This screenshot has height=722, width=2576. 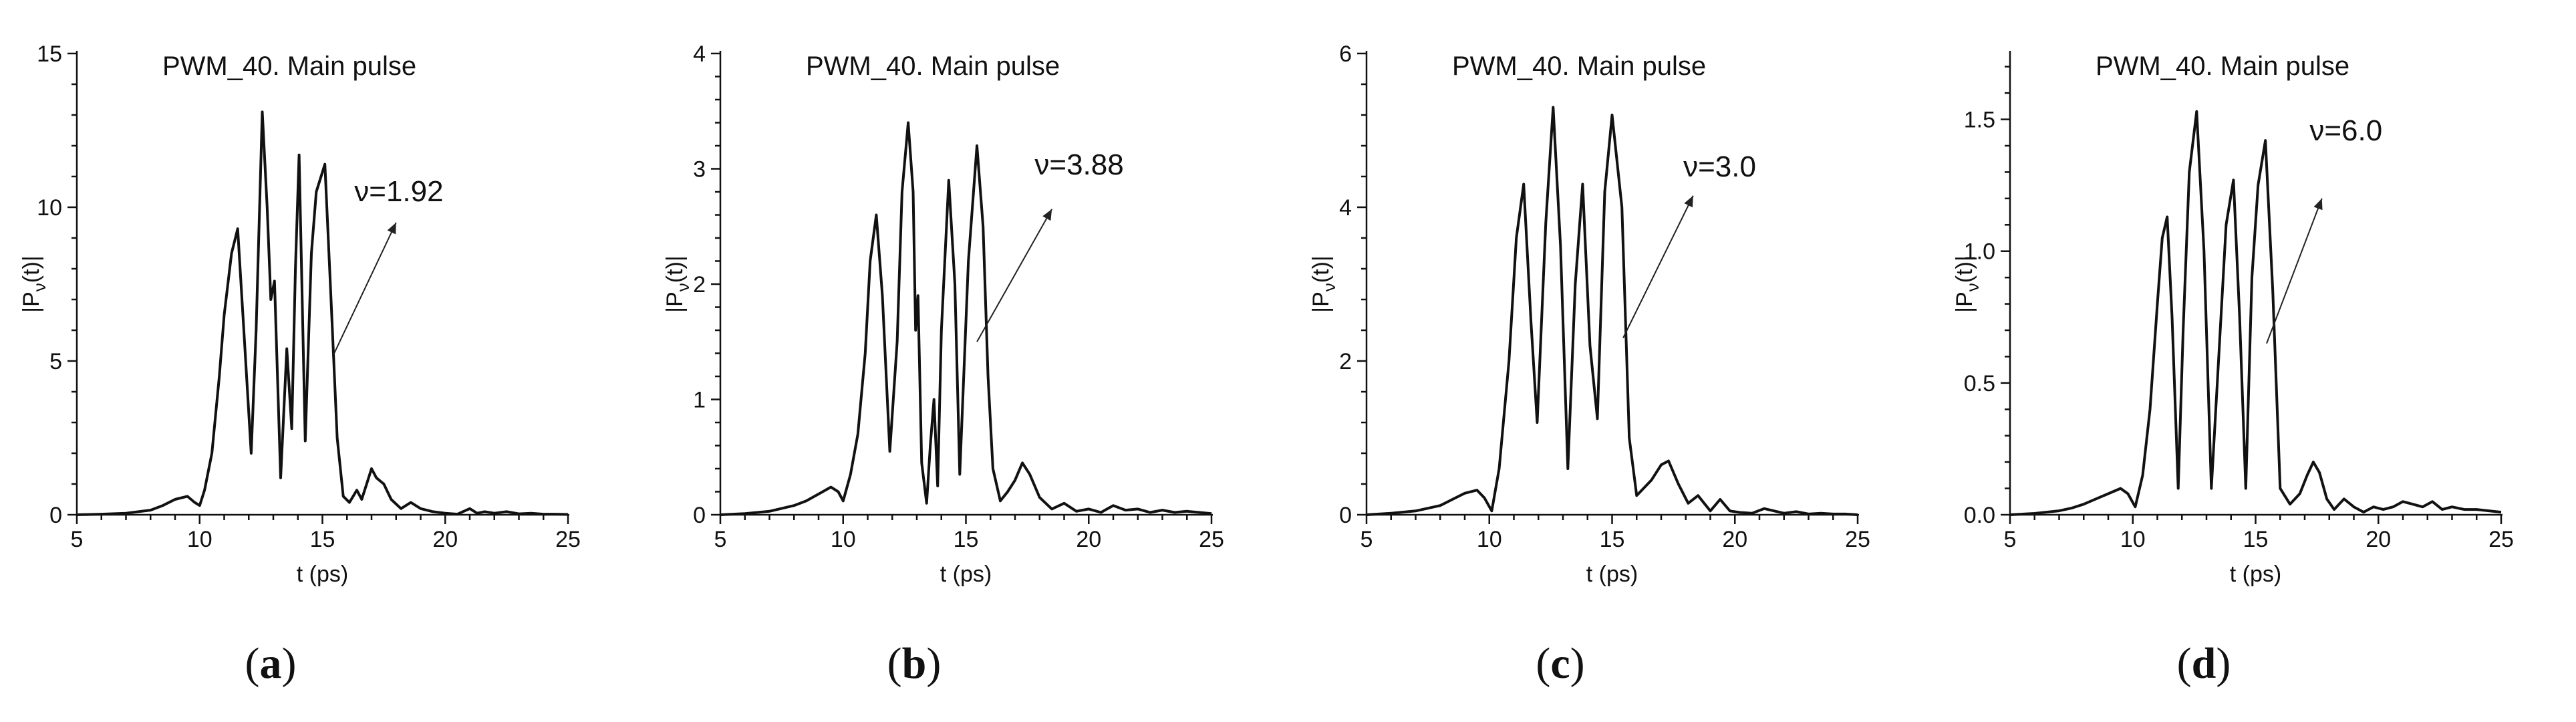 What do you see at coordinates (1078, 164) in the screenshot?
I see `annotation-label: ν=3.88` at bounding box center [1078, 164].